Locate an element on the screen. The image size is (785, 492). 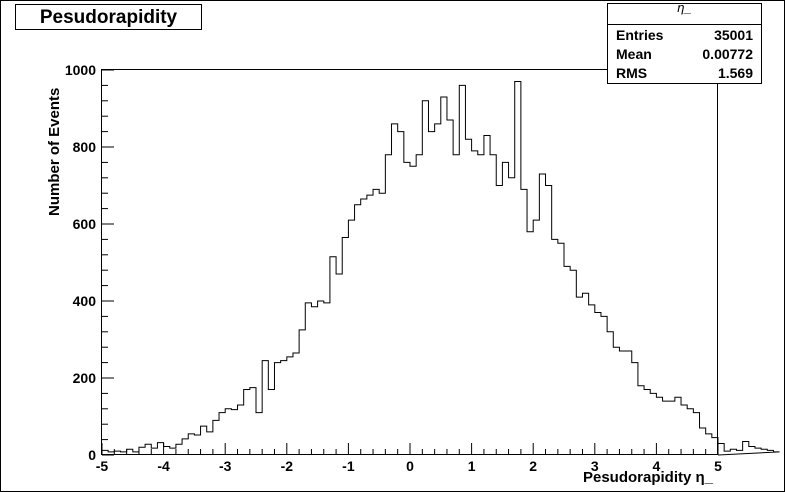
stats-row-rms: RMS 1.569 is located at coordinates (684, 75).